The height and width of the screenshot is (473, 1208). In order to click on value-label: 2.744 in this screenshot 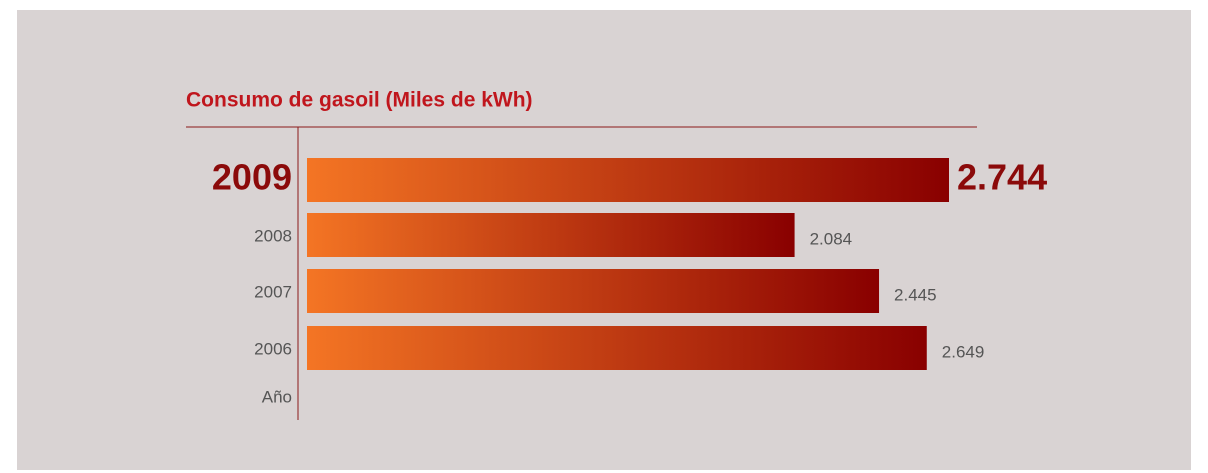, I will do `click(1002, 177)`.